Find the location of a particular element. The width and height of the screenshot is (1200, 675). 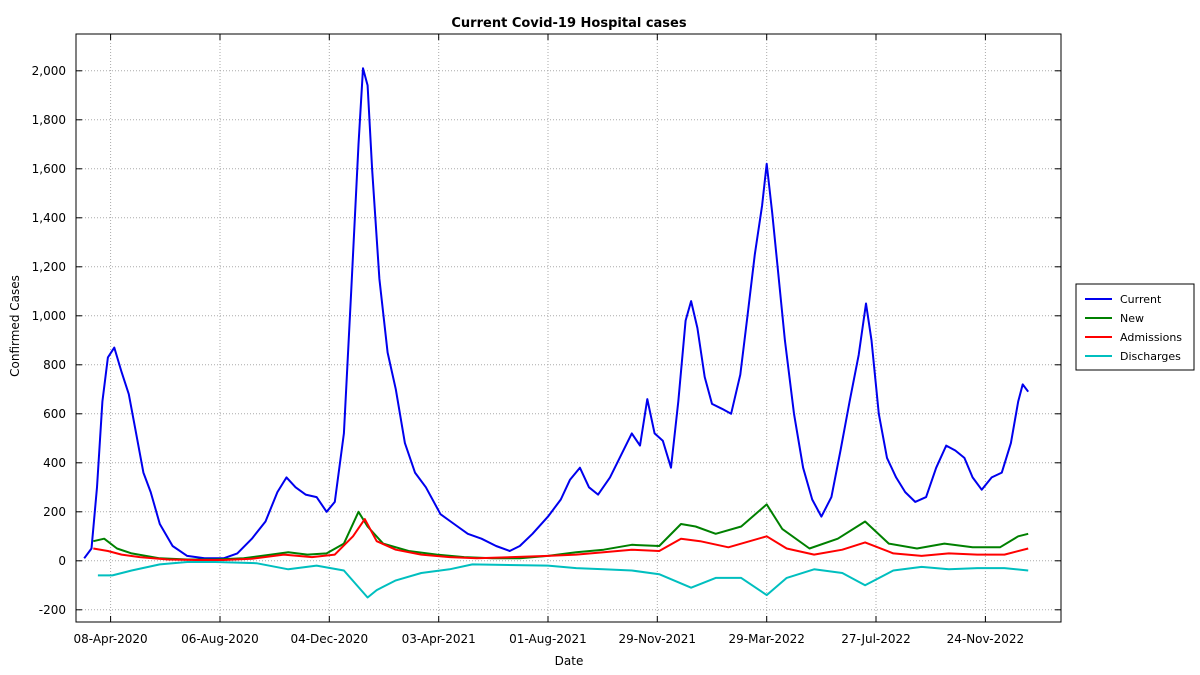

y-tick-label: -200 is located at coordinates (52, 610).